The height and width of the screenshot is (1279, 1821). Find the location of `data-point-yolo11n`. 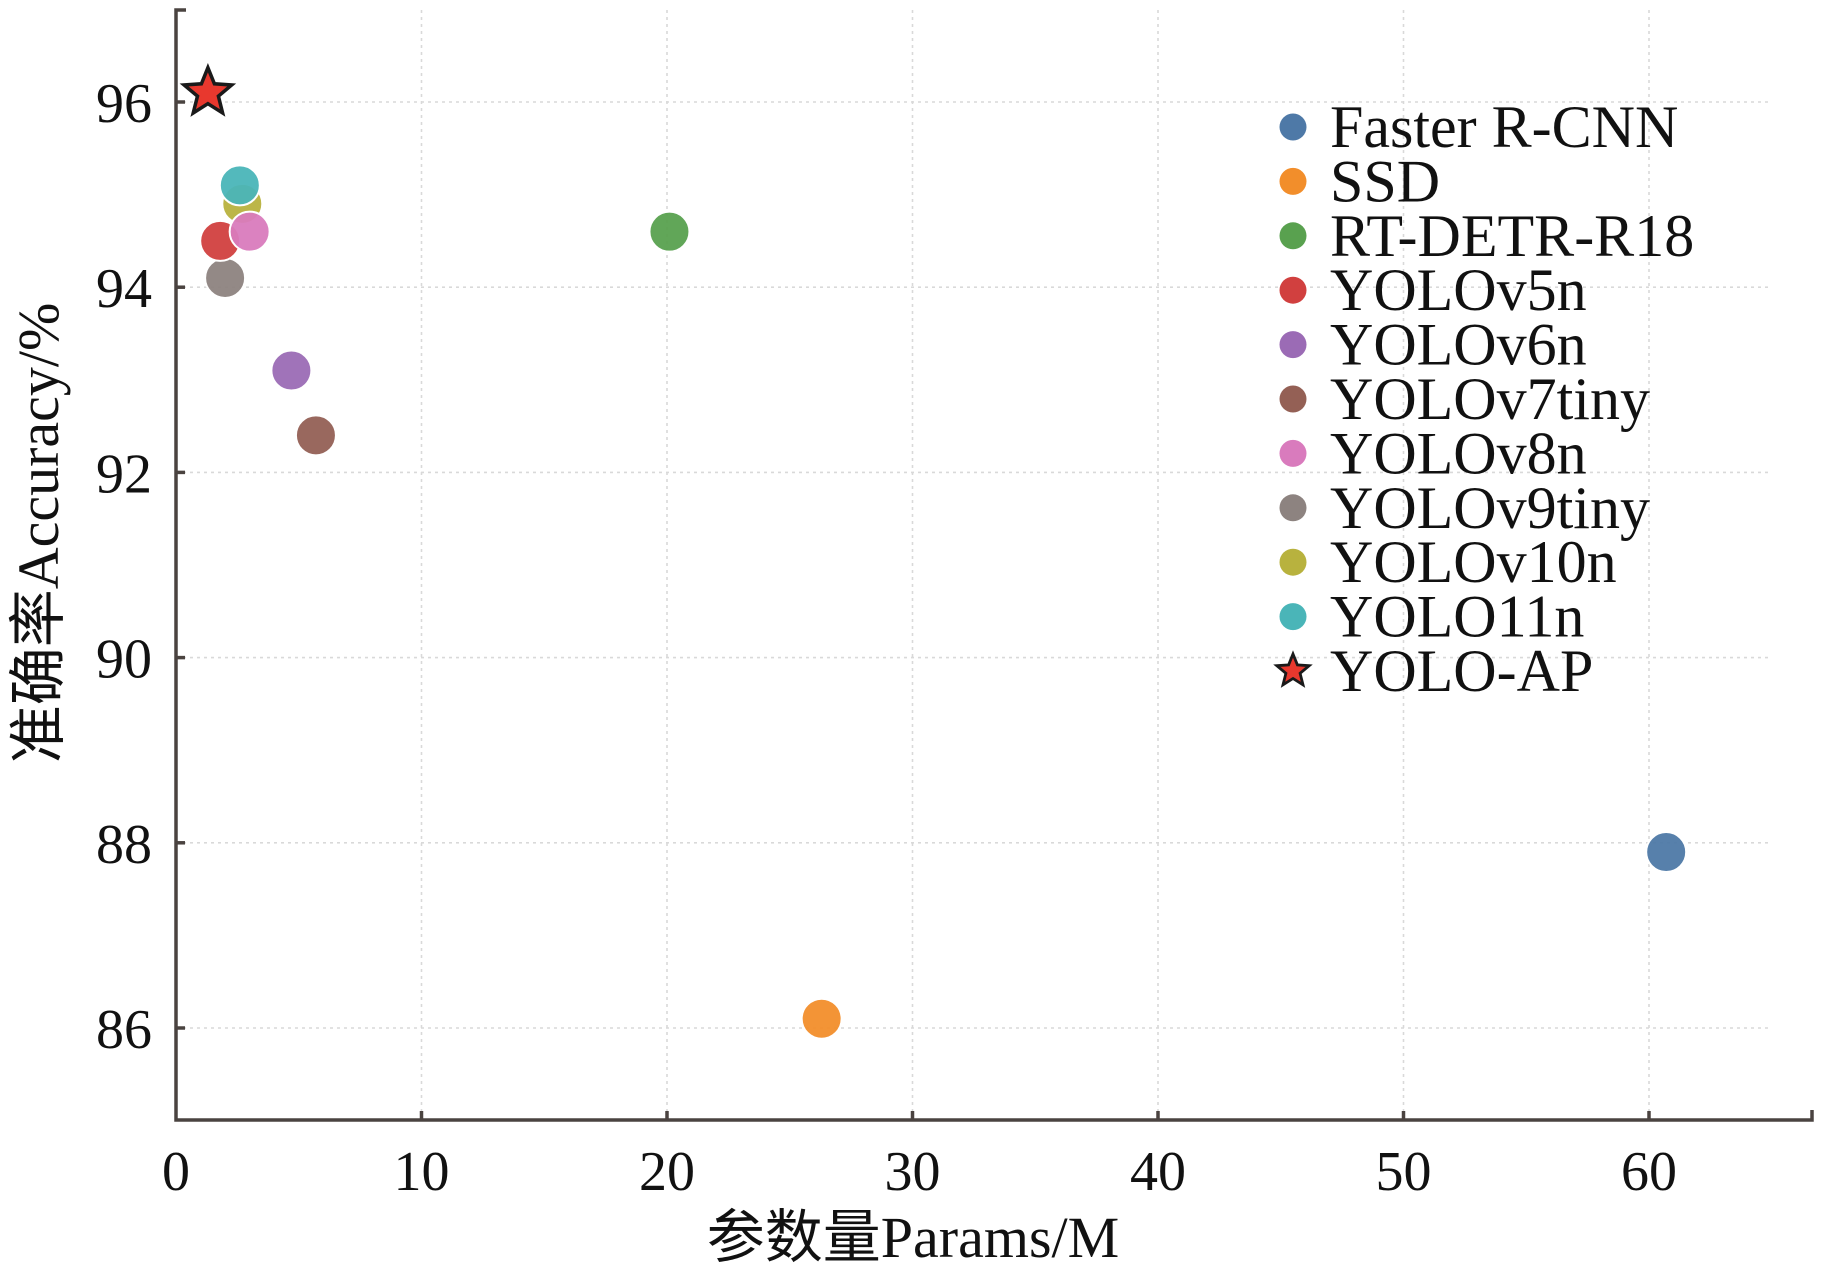

data-point-yolo11n is located at coordinates (239, 185).